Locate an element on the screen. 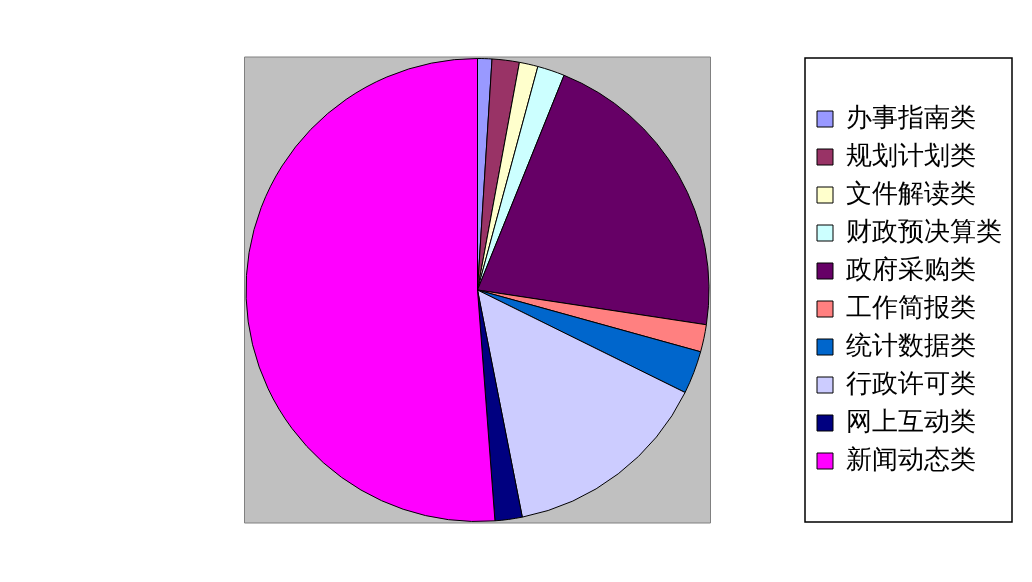 The height and width of the screenshot is (582, 1032). legend-label: 文件解读类 is located at coordinates (911, 192).